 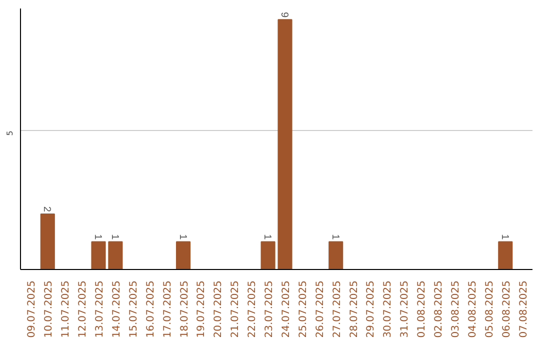 What do you see at coordinates (472, 309) in the screenshot?
I see `x-tick-label: 04.08.2025` at bounding box center [472, 309].